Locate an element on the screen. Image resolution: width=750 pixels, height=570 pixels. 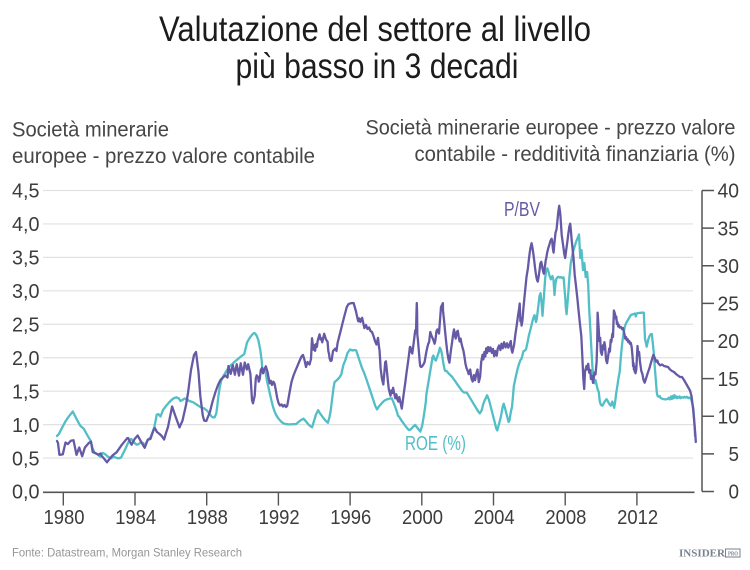
svg-text: 4,0 is located at coordinates (26, 225).